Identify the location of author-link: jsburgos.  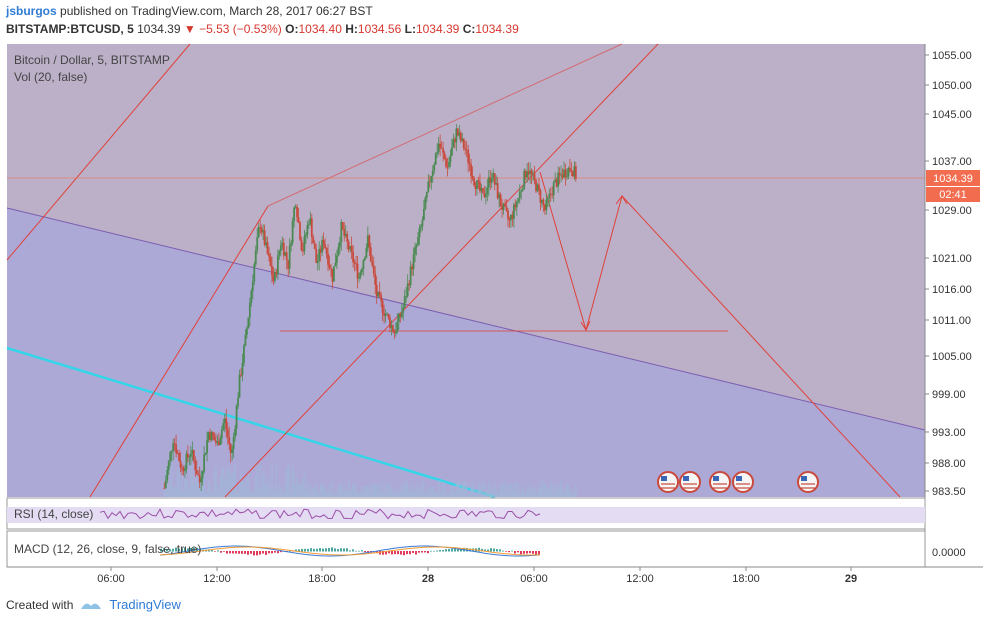
(31, 11).